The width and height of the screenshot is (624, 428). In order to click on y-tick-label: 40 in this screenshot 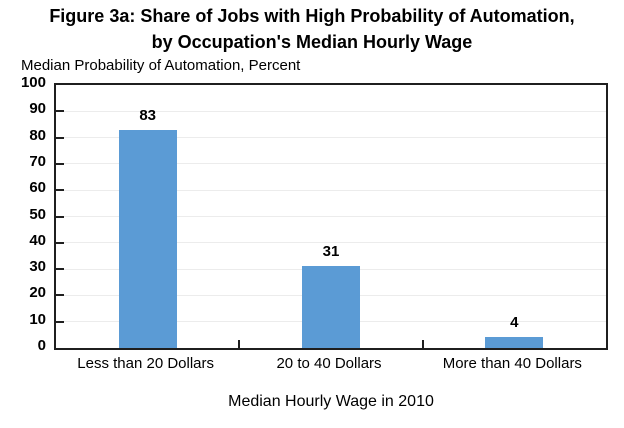, I will do `click(37, 240)`.